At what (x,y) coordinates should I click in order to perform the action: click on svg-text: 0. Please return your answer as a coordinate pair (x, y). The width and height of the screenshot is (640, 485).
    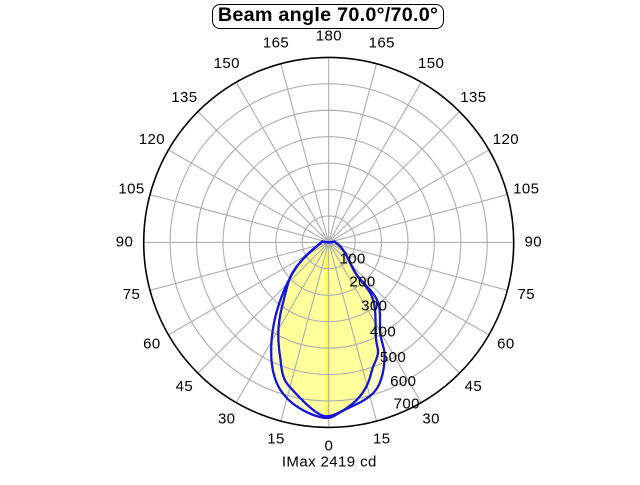
    Looking at the image, I should click on (329, 446).